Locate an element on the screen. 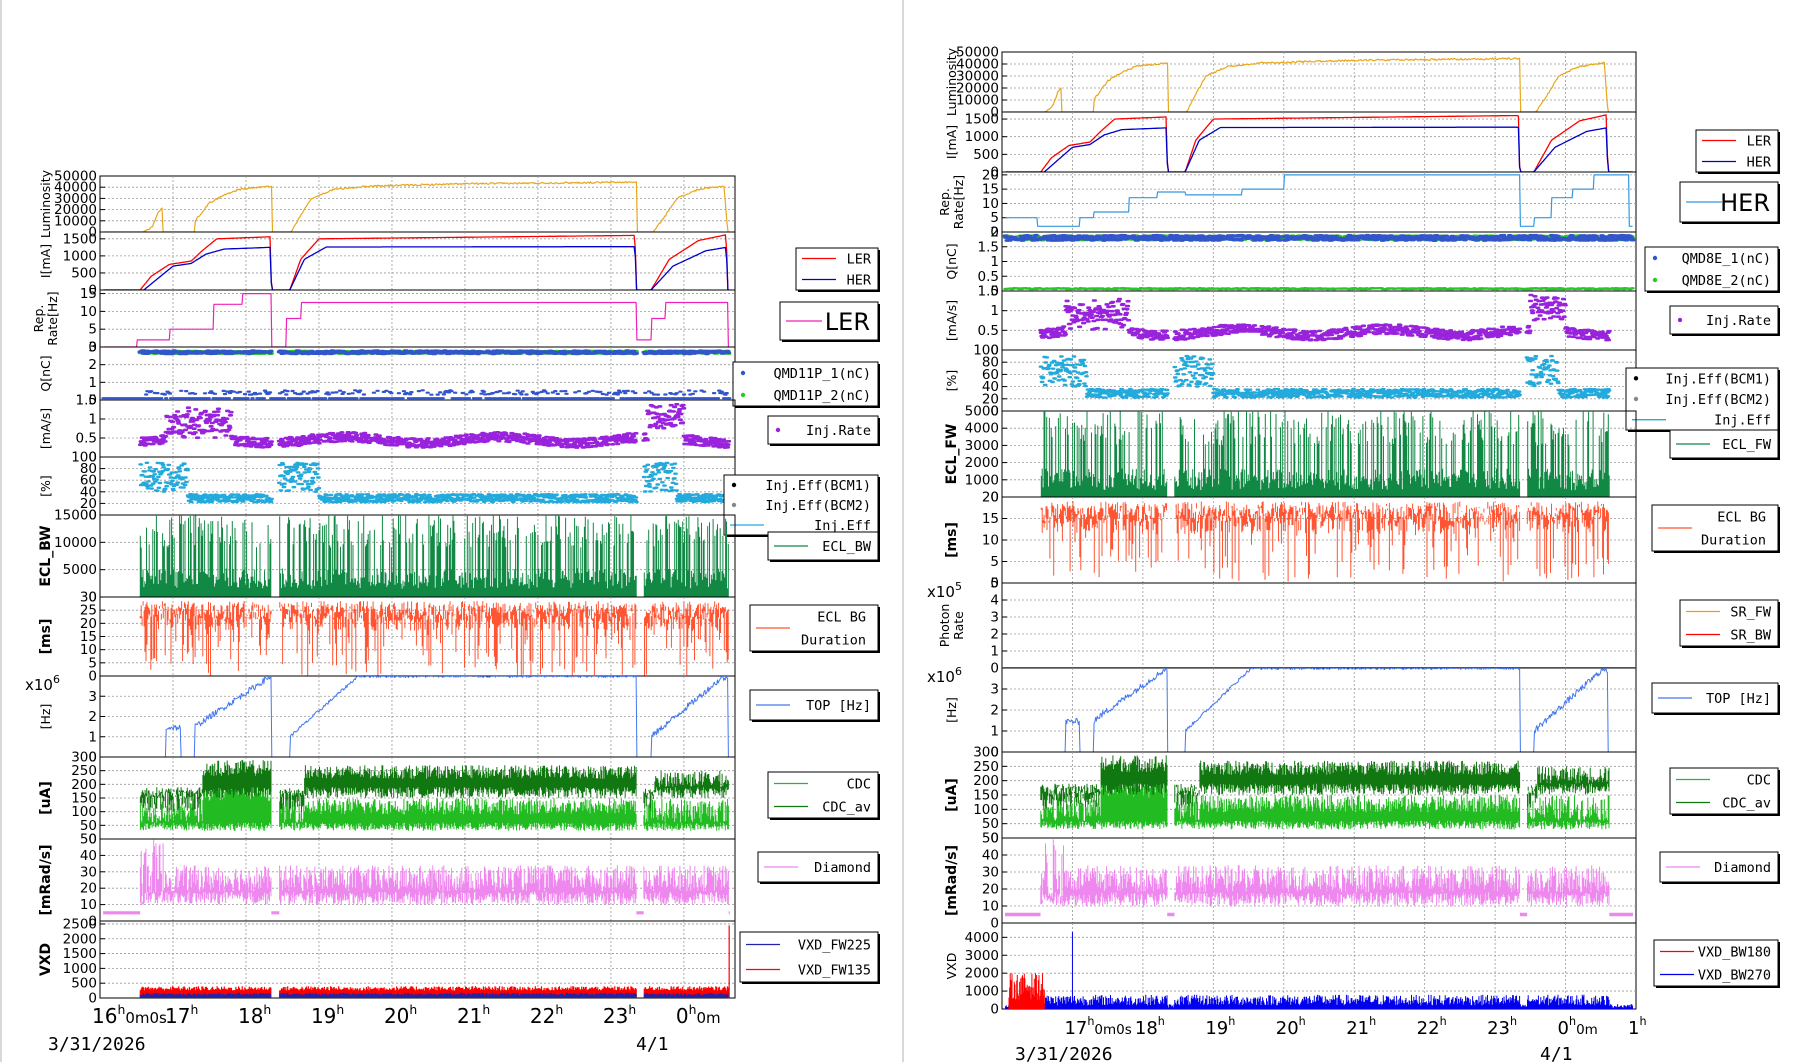 This screenshot has height=1062, width=1806. legend: ECL BG Duration is located at coordinates (814, 628).